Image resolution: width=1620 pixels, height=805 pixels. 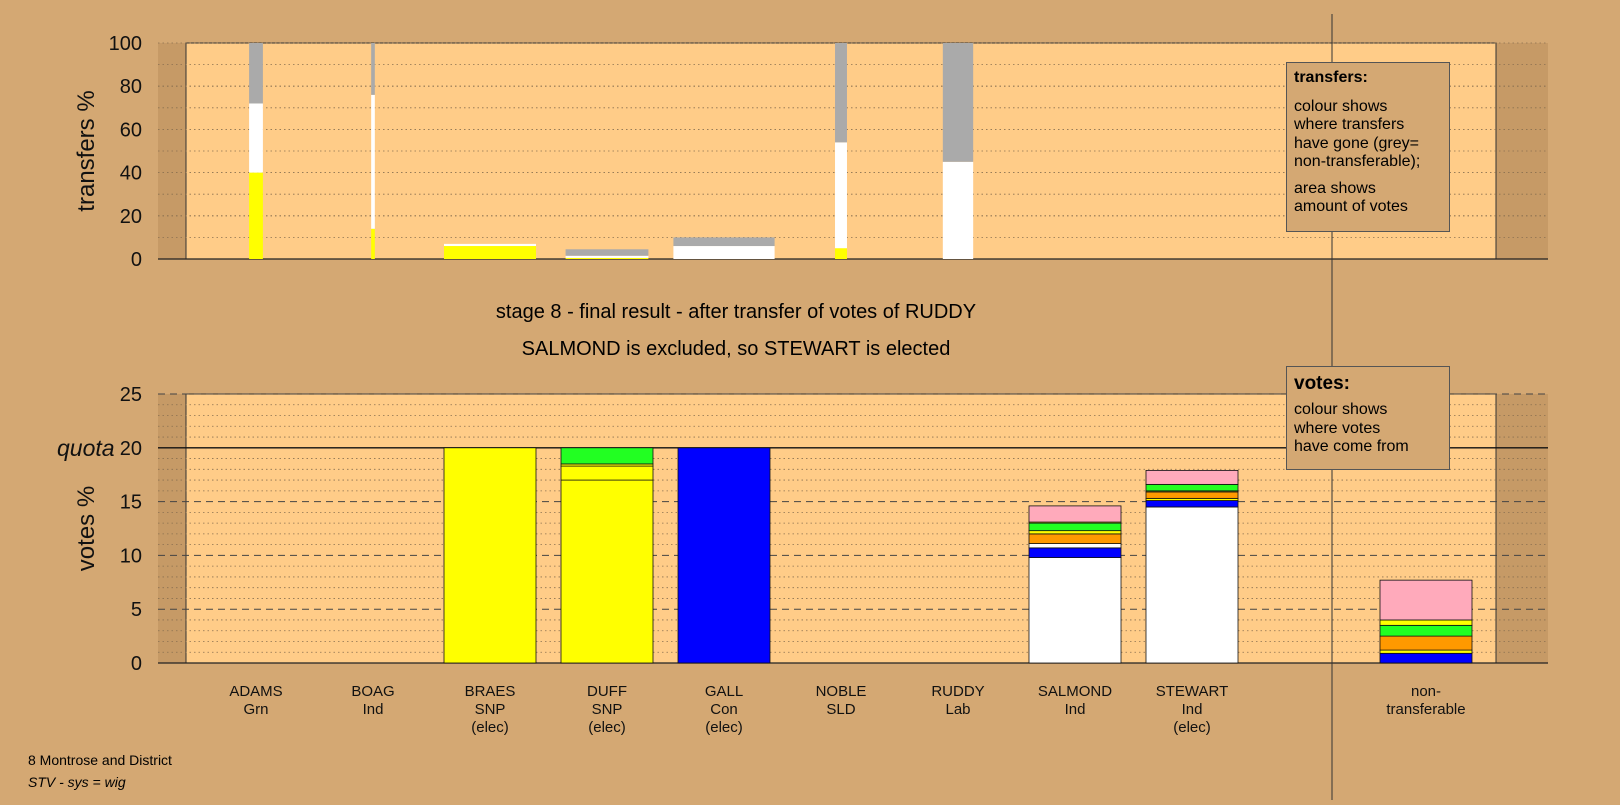 I want to click on y-tick-label: 10, so click(x=131, y=556).